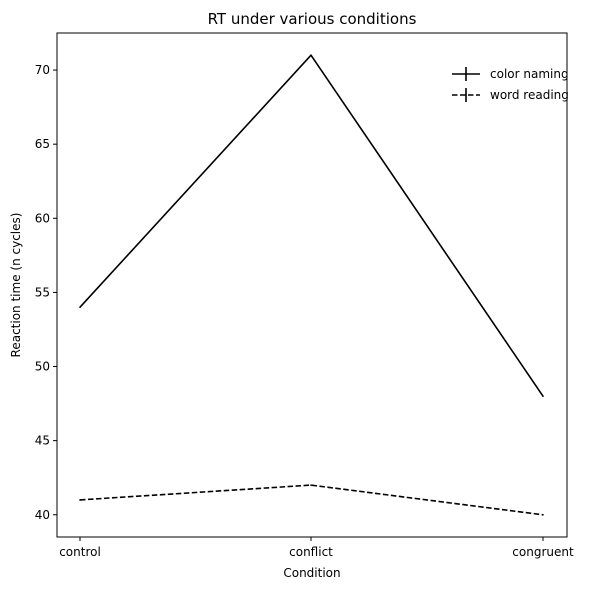 Image resolution: width=598 pixels, height=590 pixels. I want to click on legend: color naming word reading, so click(510, 84).